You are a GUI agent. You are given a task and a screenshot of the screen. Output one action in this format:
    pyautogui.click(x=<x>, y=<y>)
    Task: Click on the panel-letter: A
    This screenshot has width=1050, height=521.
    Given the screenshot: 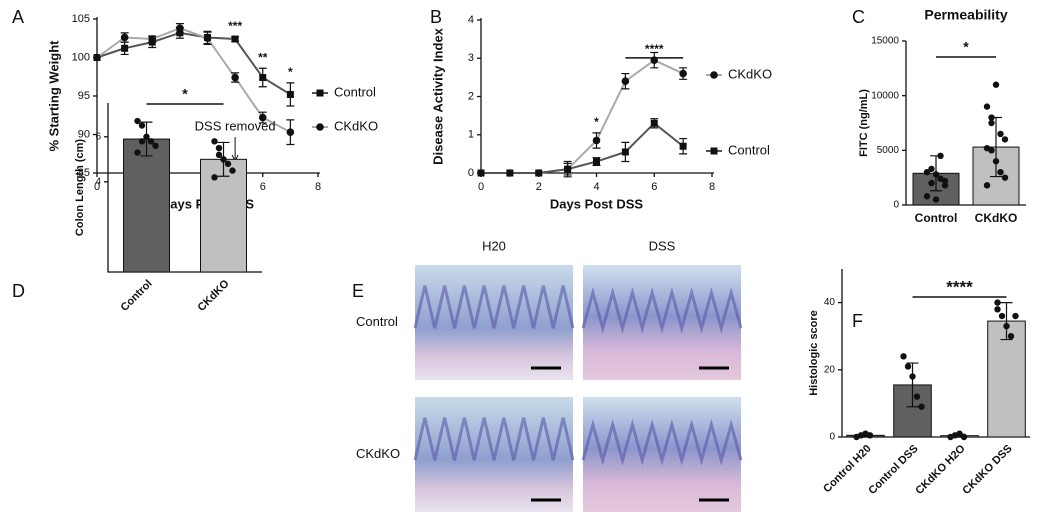 What is the action you would take?
    pyautogui.click(x=18, y=17)
    